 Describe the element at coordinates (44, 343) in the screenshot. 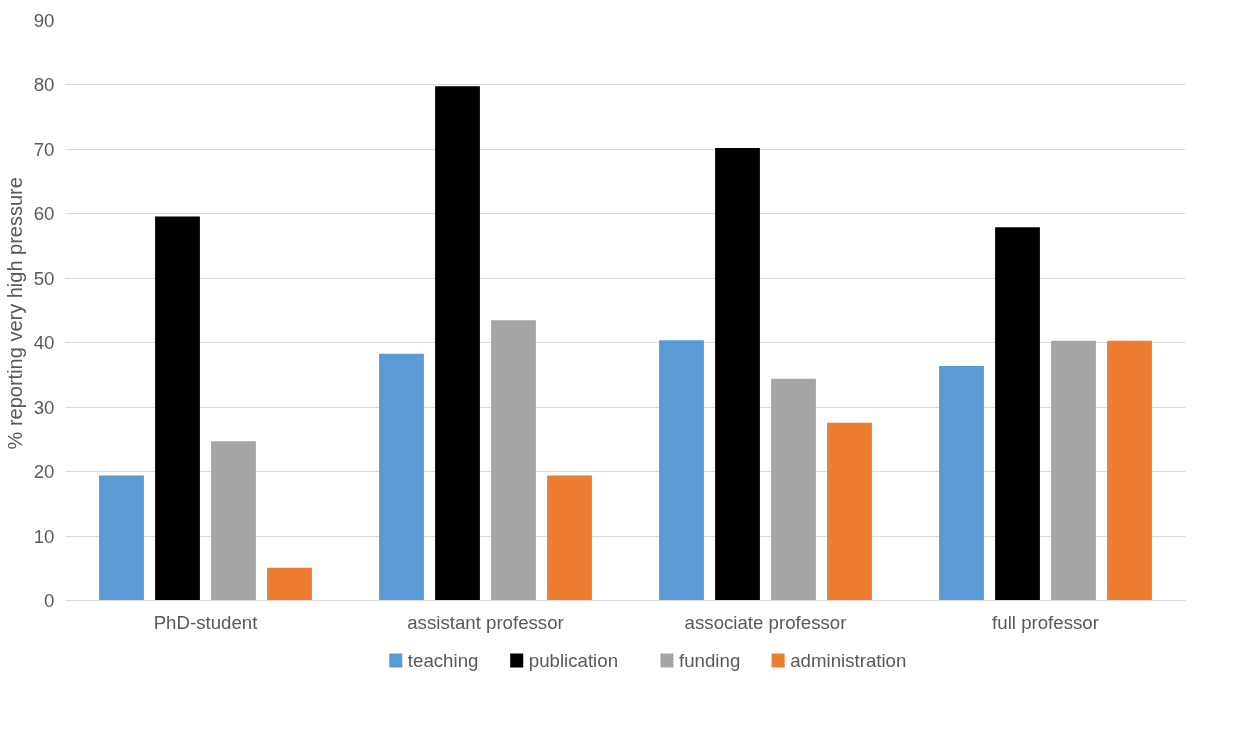

I see `y-tick-label: 40` at that location.